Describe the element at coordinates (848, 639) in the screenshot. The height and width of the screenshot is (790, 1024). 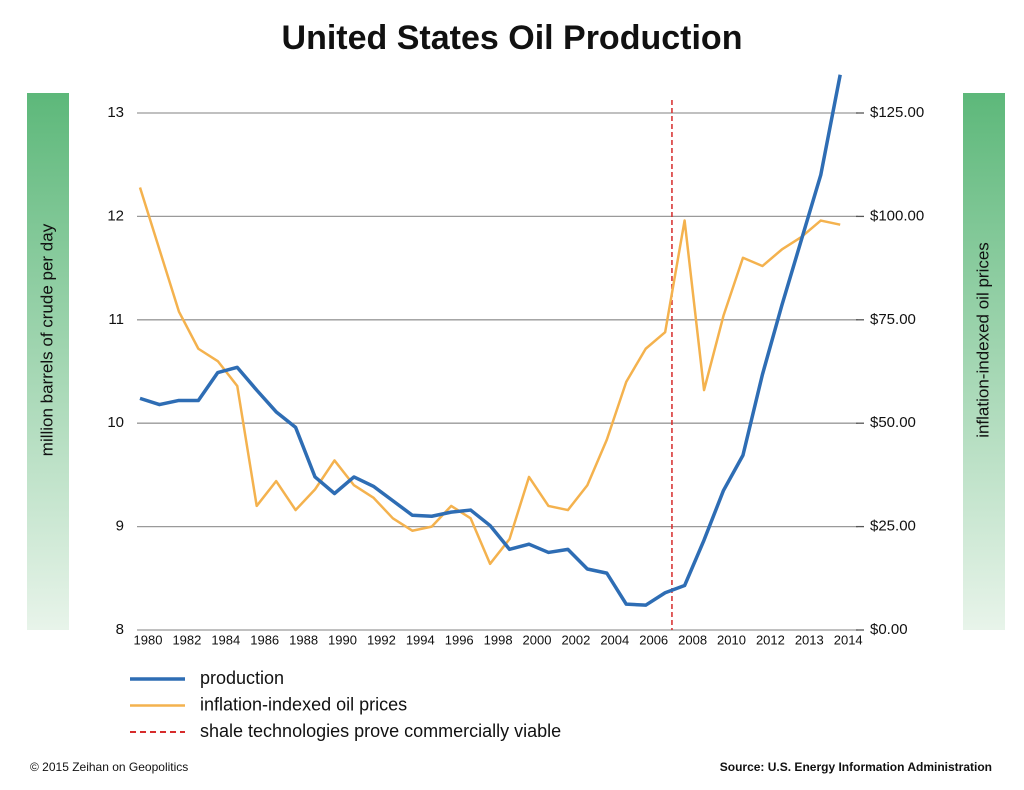
I see `x-tick-label: 2014` at that location.